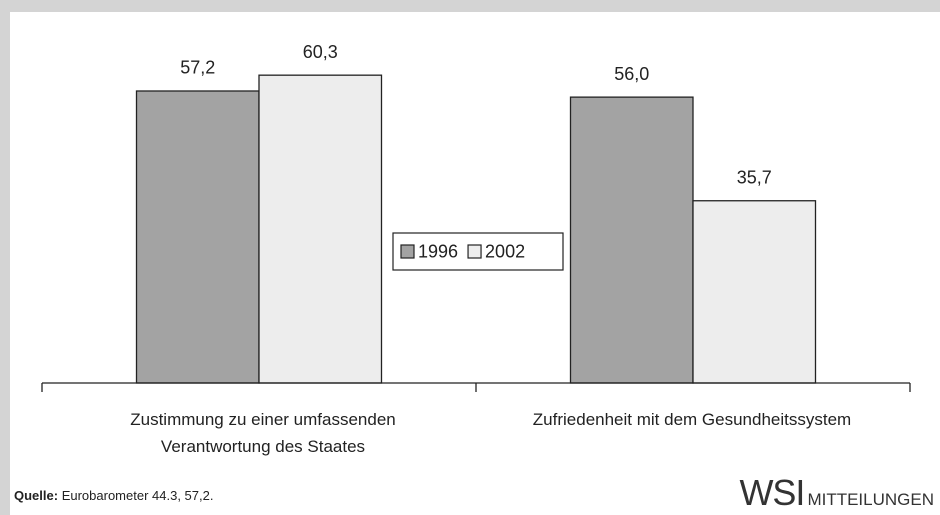  I want to click on legend-label: 1996, so click(438, 251).